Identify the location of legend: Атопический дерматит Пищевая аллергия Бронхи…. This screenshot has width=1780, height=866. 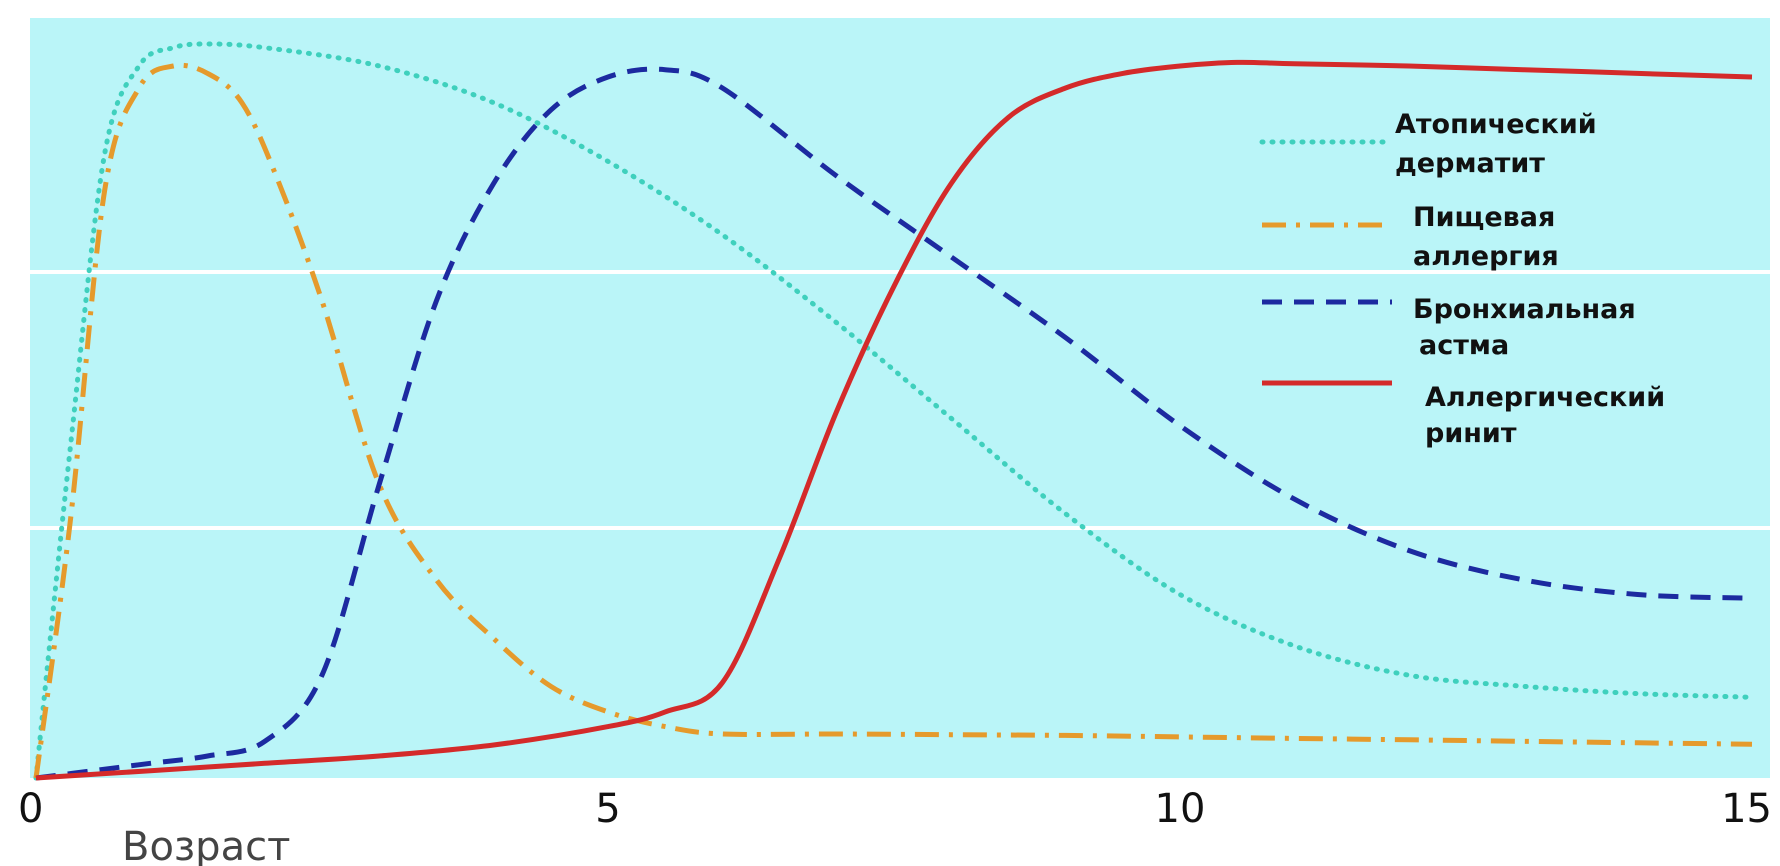
(1462, 279).